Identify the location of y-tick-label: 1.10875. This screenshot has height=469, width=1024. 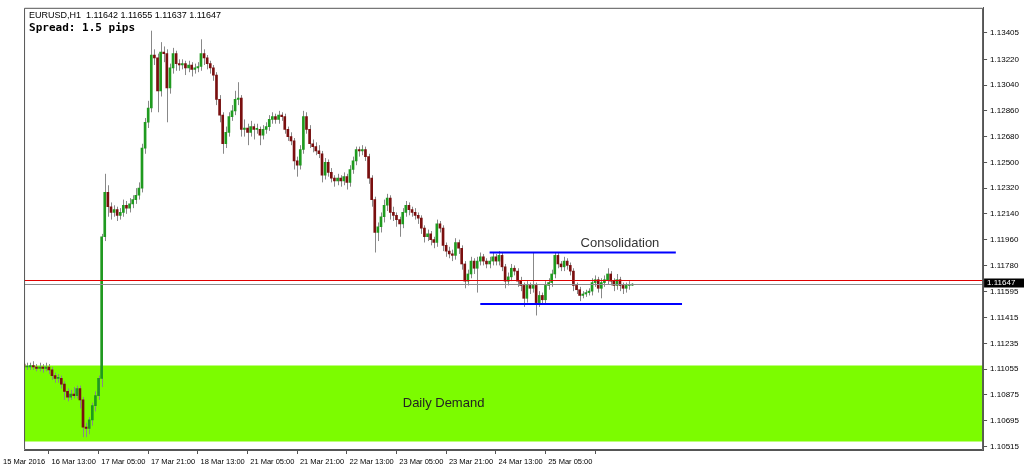
(1005, 395).